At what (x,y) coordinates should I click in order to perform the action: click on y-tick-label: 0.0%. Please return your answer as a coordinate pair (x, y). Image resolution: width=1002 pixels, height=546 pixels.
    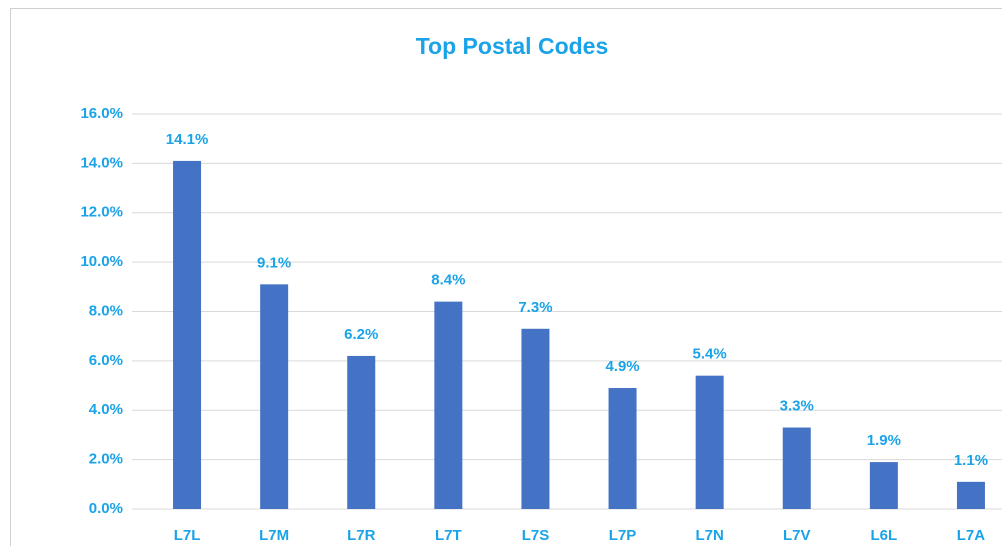
    Looking at the image, I should click on (106, 508).